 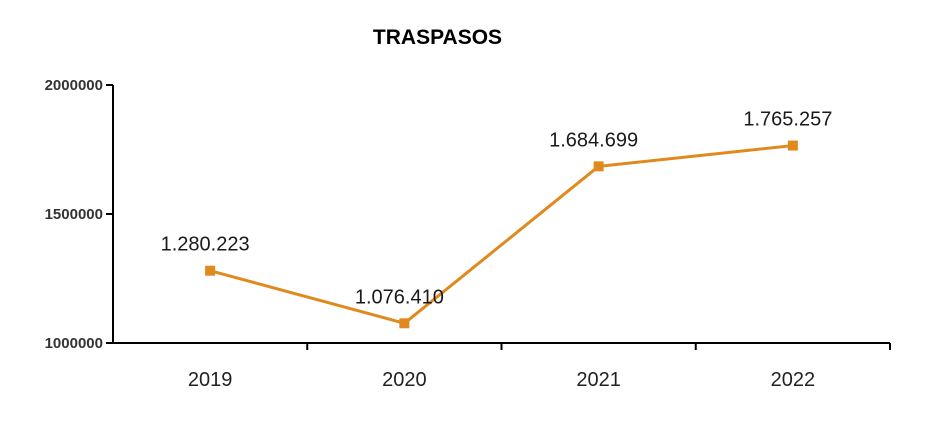 I want to click on data-label: 1.280.223, so click(x=205, y=245).